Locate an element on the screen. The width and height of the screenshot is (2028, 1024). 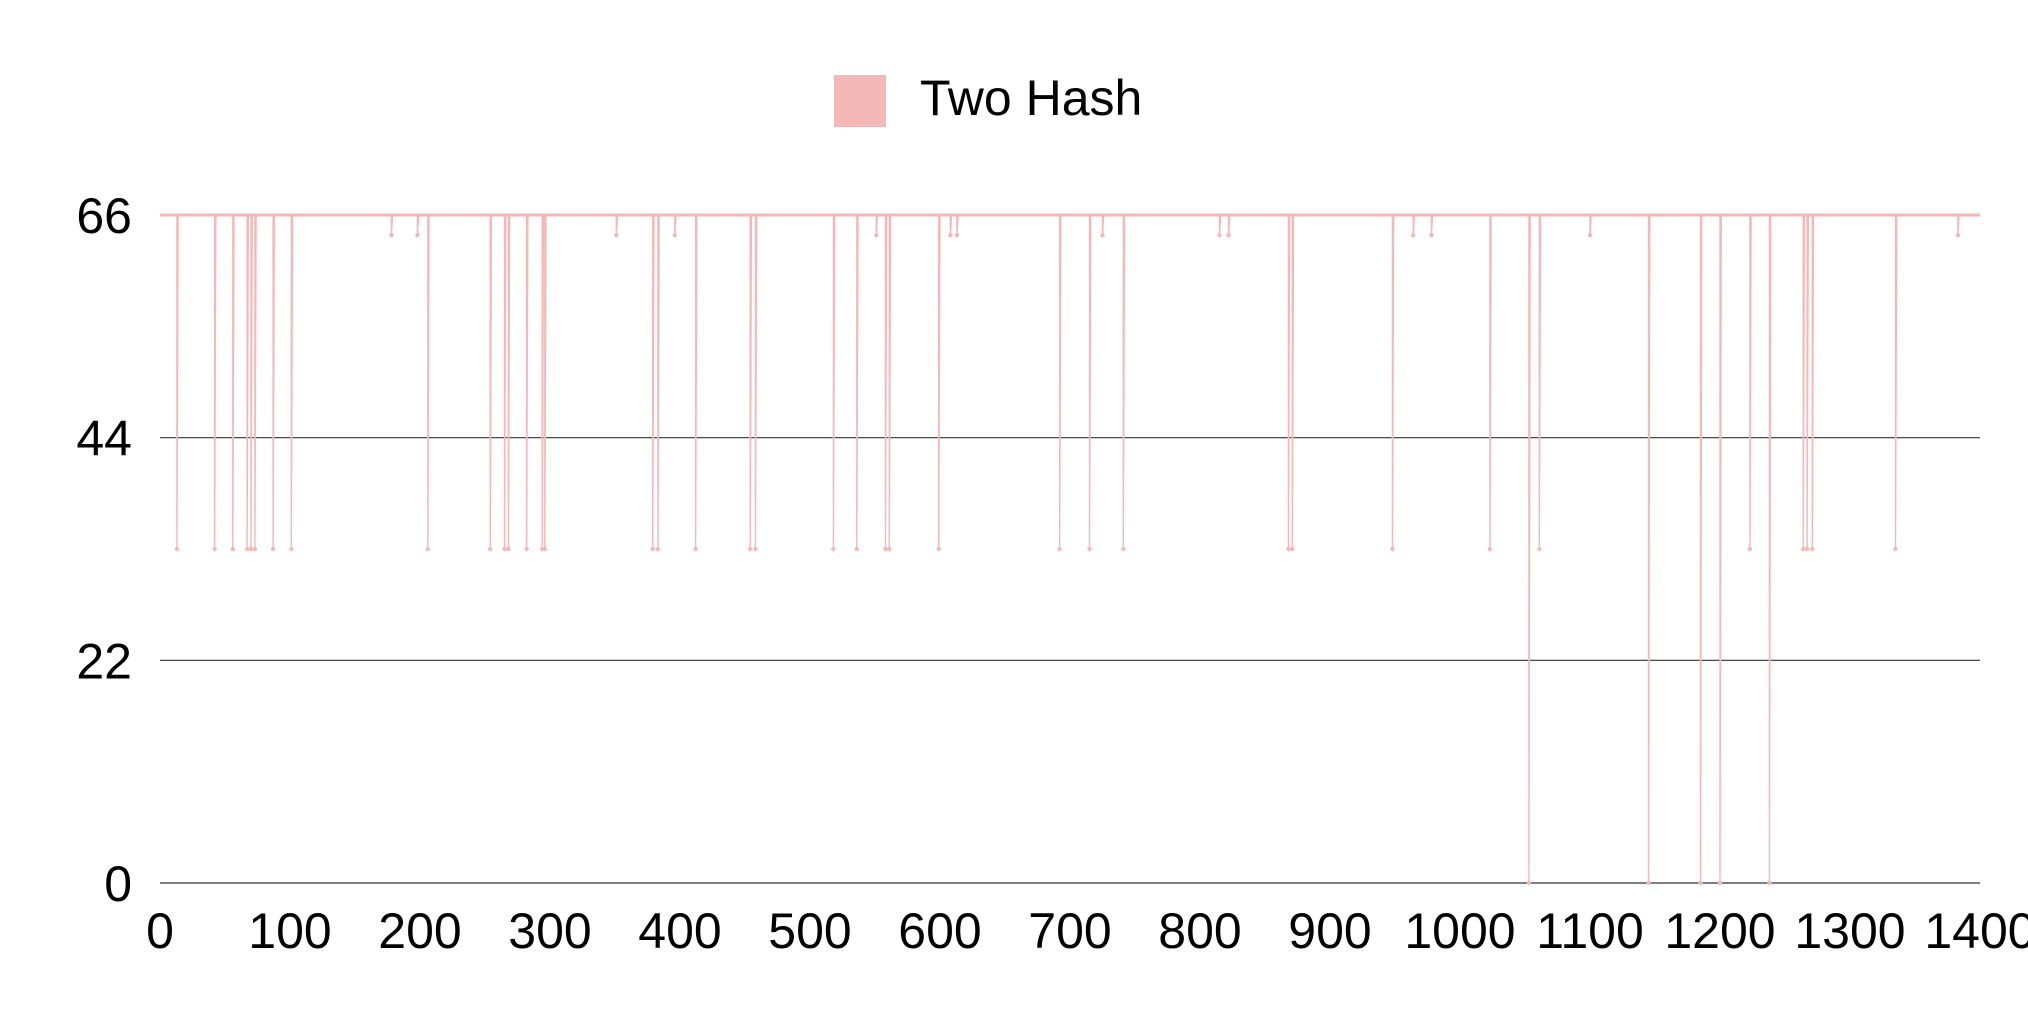
x-tick-label-600: 600 is located at coordinates (939, 931).